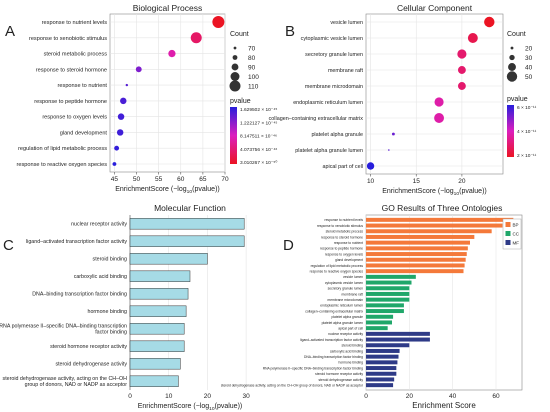 The height and width of the screenshot is (412, 550). I want to click on y-tick-label: gland development, so click(349, 260).